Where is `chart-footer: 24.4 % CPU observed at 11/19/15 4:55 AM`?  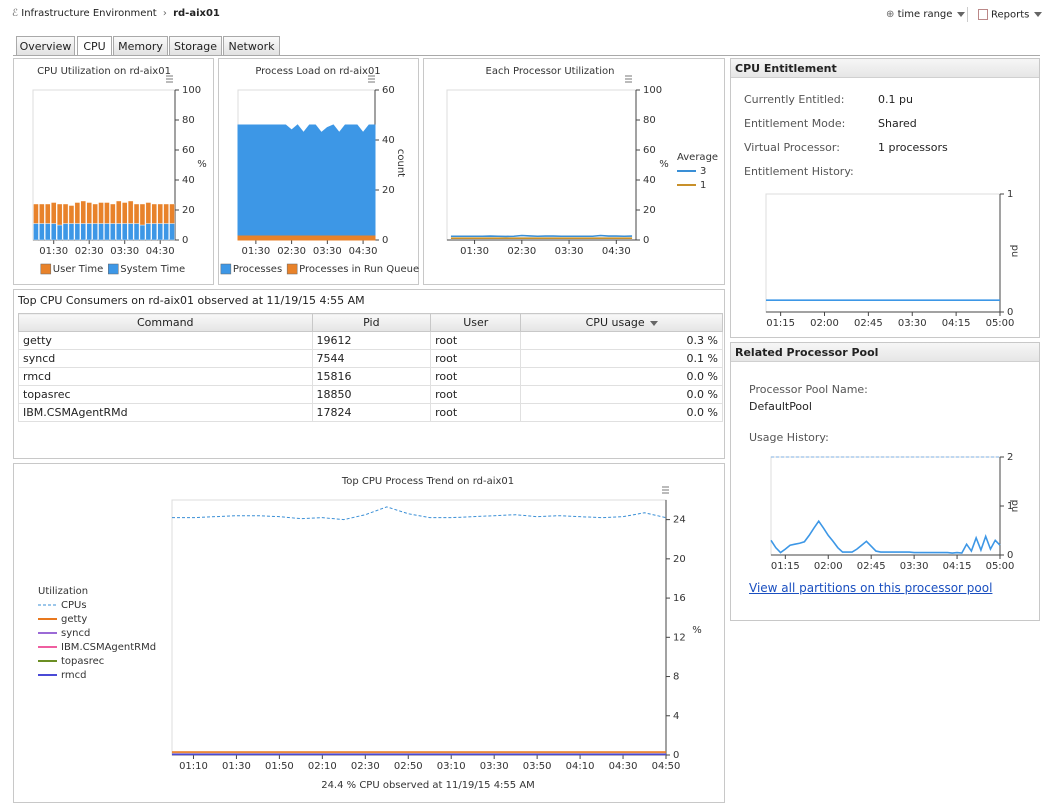 chart-footer: 24.4 % CPU observed at 11/19/15 4:55 AM is located at coordinates (428, 785).